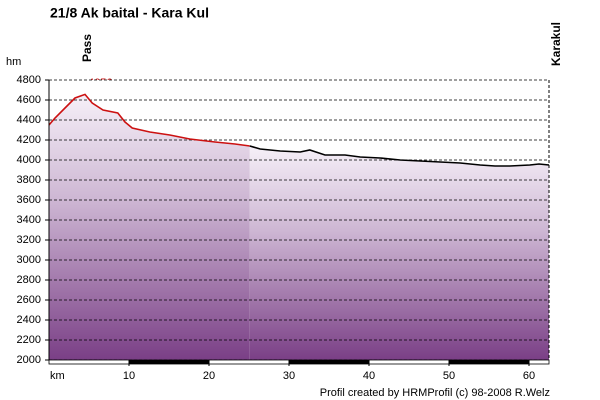 The image size is (600, 400). Describe the element at coordinates (29, 360) in the screenshot. I see `y-tick-label: 2000` at that location.